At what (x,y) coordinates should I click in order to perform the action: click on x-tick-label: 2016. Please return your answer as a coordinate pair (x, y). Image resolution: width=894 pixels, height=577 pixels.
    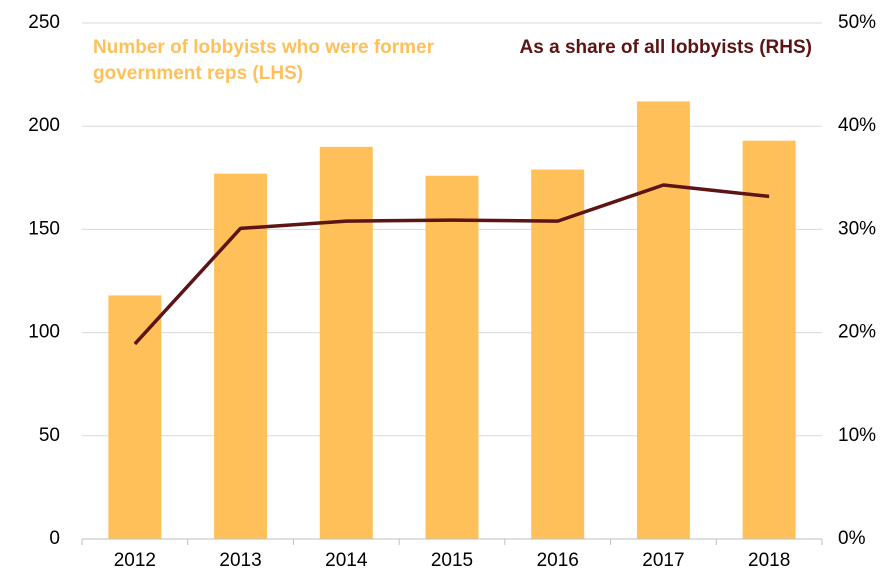
    Looking at the image, I should click on (558, 560).